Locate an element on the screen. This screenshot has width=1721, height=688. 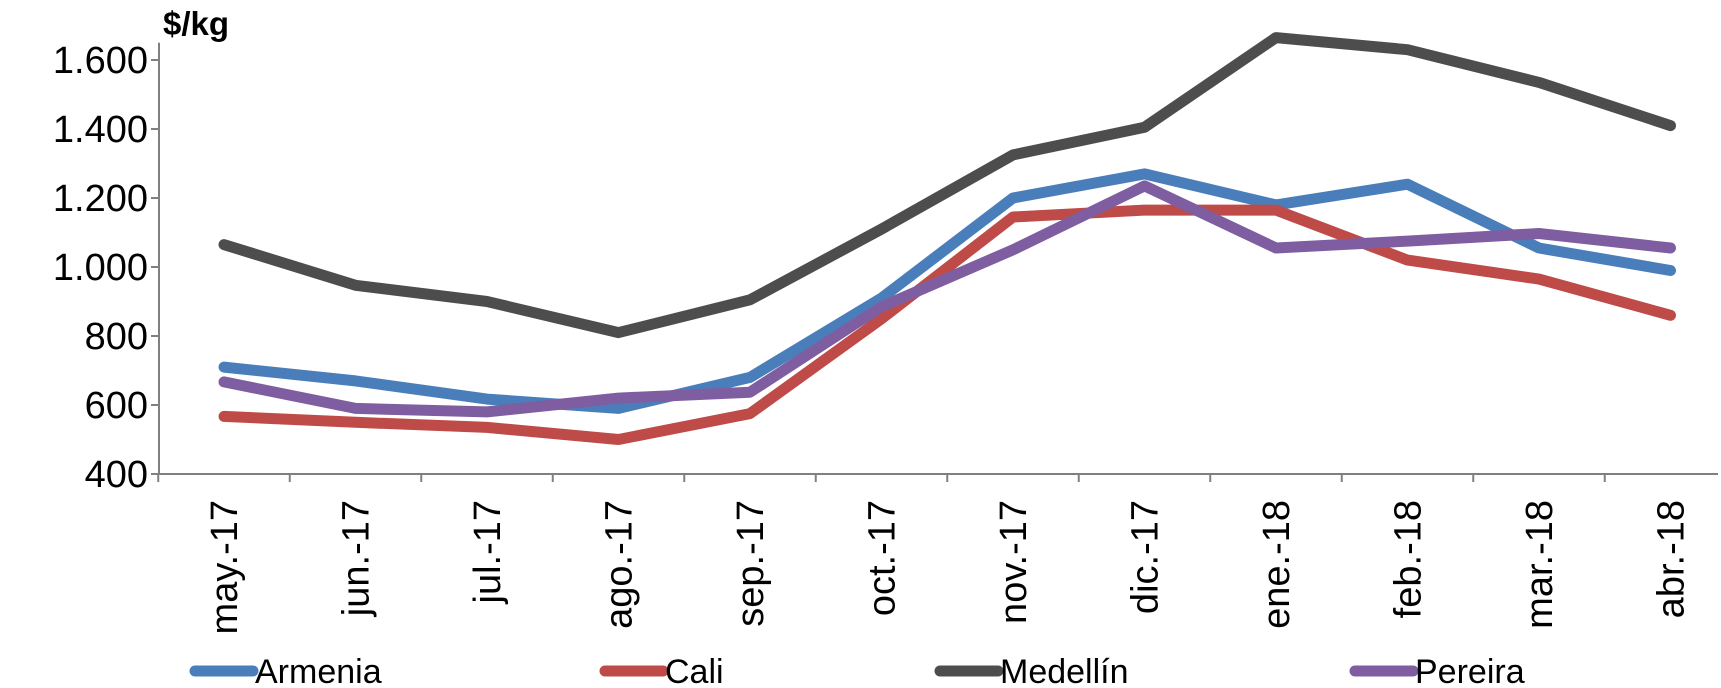
y-tick-label: 400 is located at coordinates (116, 475).